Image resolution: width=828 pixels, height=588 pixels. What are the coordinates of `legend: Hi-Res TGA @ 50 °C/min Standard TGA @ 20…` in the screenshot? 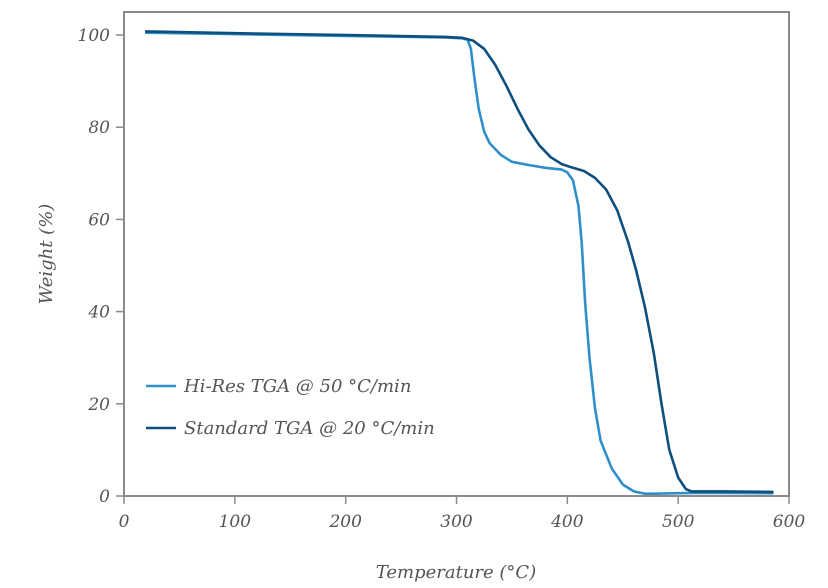 It's located at (290, 407).